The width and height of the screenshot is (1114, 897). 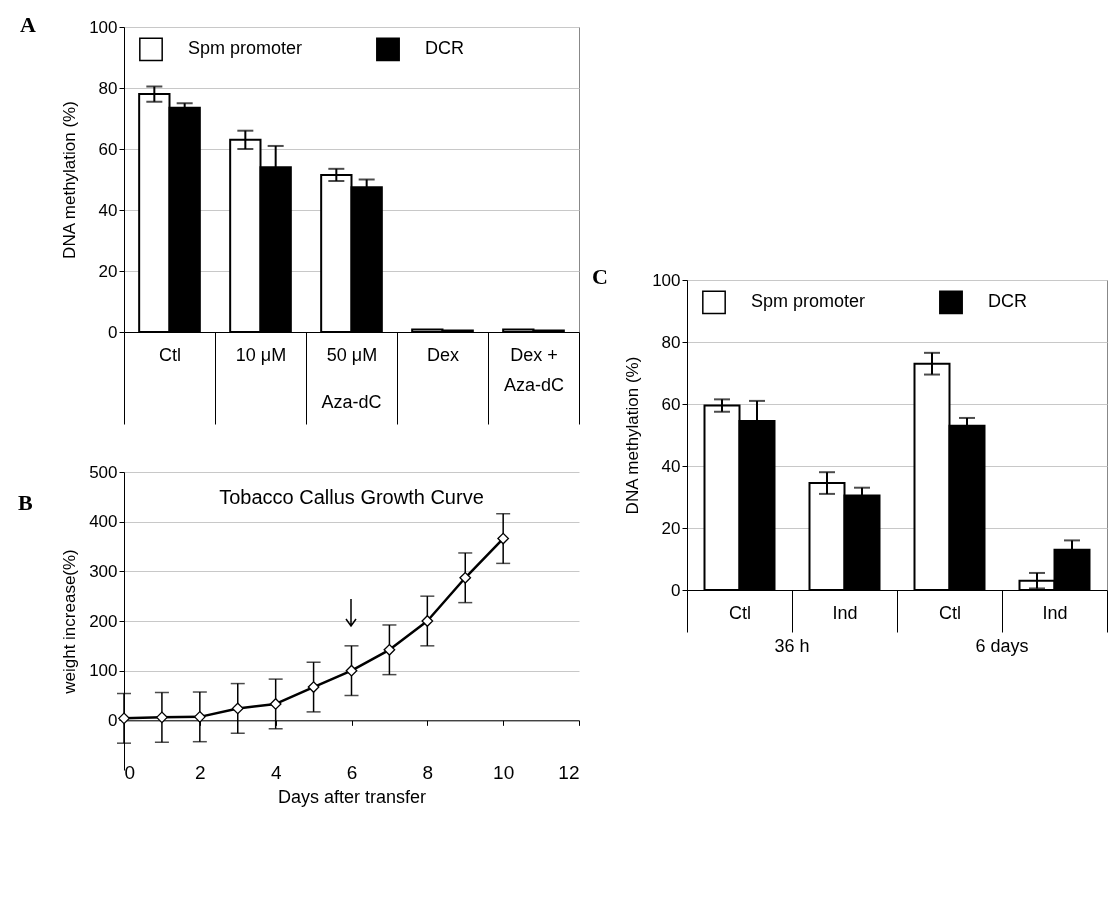 What do you see at coordinates (103, 472) in the screenshot?
I see `y-tick-label: 500` at bounding box center [103, 472].